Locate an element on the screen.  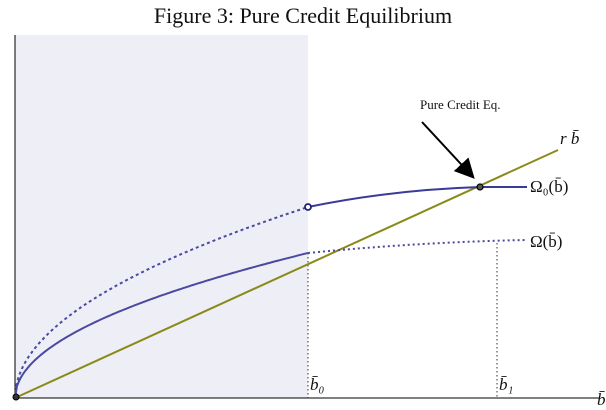
annotation: Pure Credit Eq. is located at coordinates (460, 104).